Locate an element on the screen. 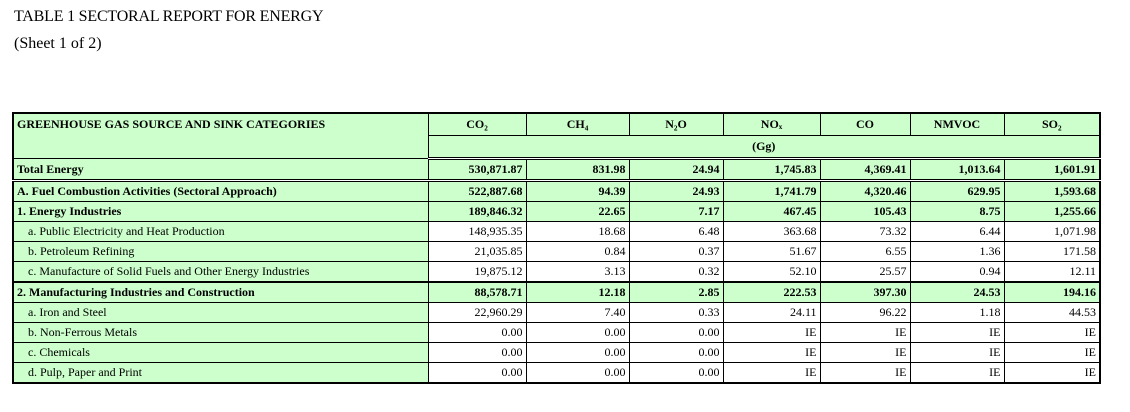 The height and width of the screenshot is (412, 1130). value-cell: 22,960.29 is located at coordinates (477, 312).